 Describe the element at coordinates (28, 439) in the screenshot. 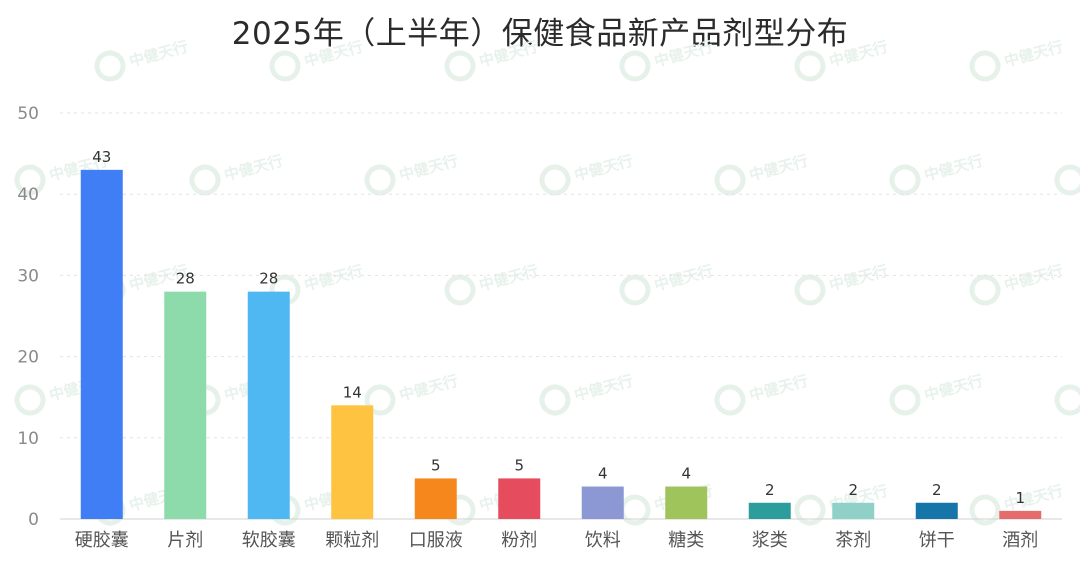

I see `y-tick-label: 10` at that location.